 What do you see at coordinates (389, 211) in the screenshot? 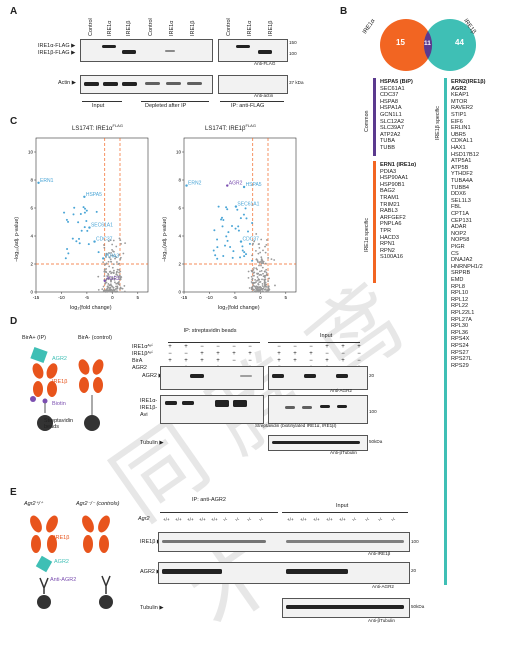
I see `gene-item: RABL3` at bounding box center [389, 211].